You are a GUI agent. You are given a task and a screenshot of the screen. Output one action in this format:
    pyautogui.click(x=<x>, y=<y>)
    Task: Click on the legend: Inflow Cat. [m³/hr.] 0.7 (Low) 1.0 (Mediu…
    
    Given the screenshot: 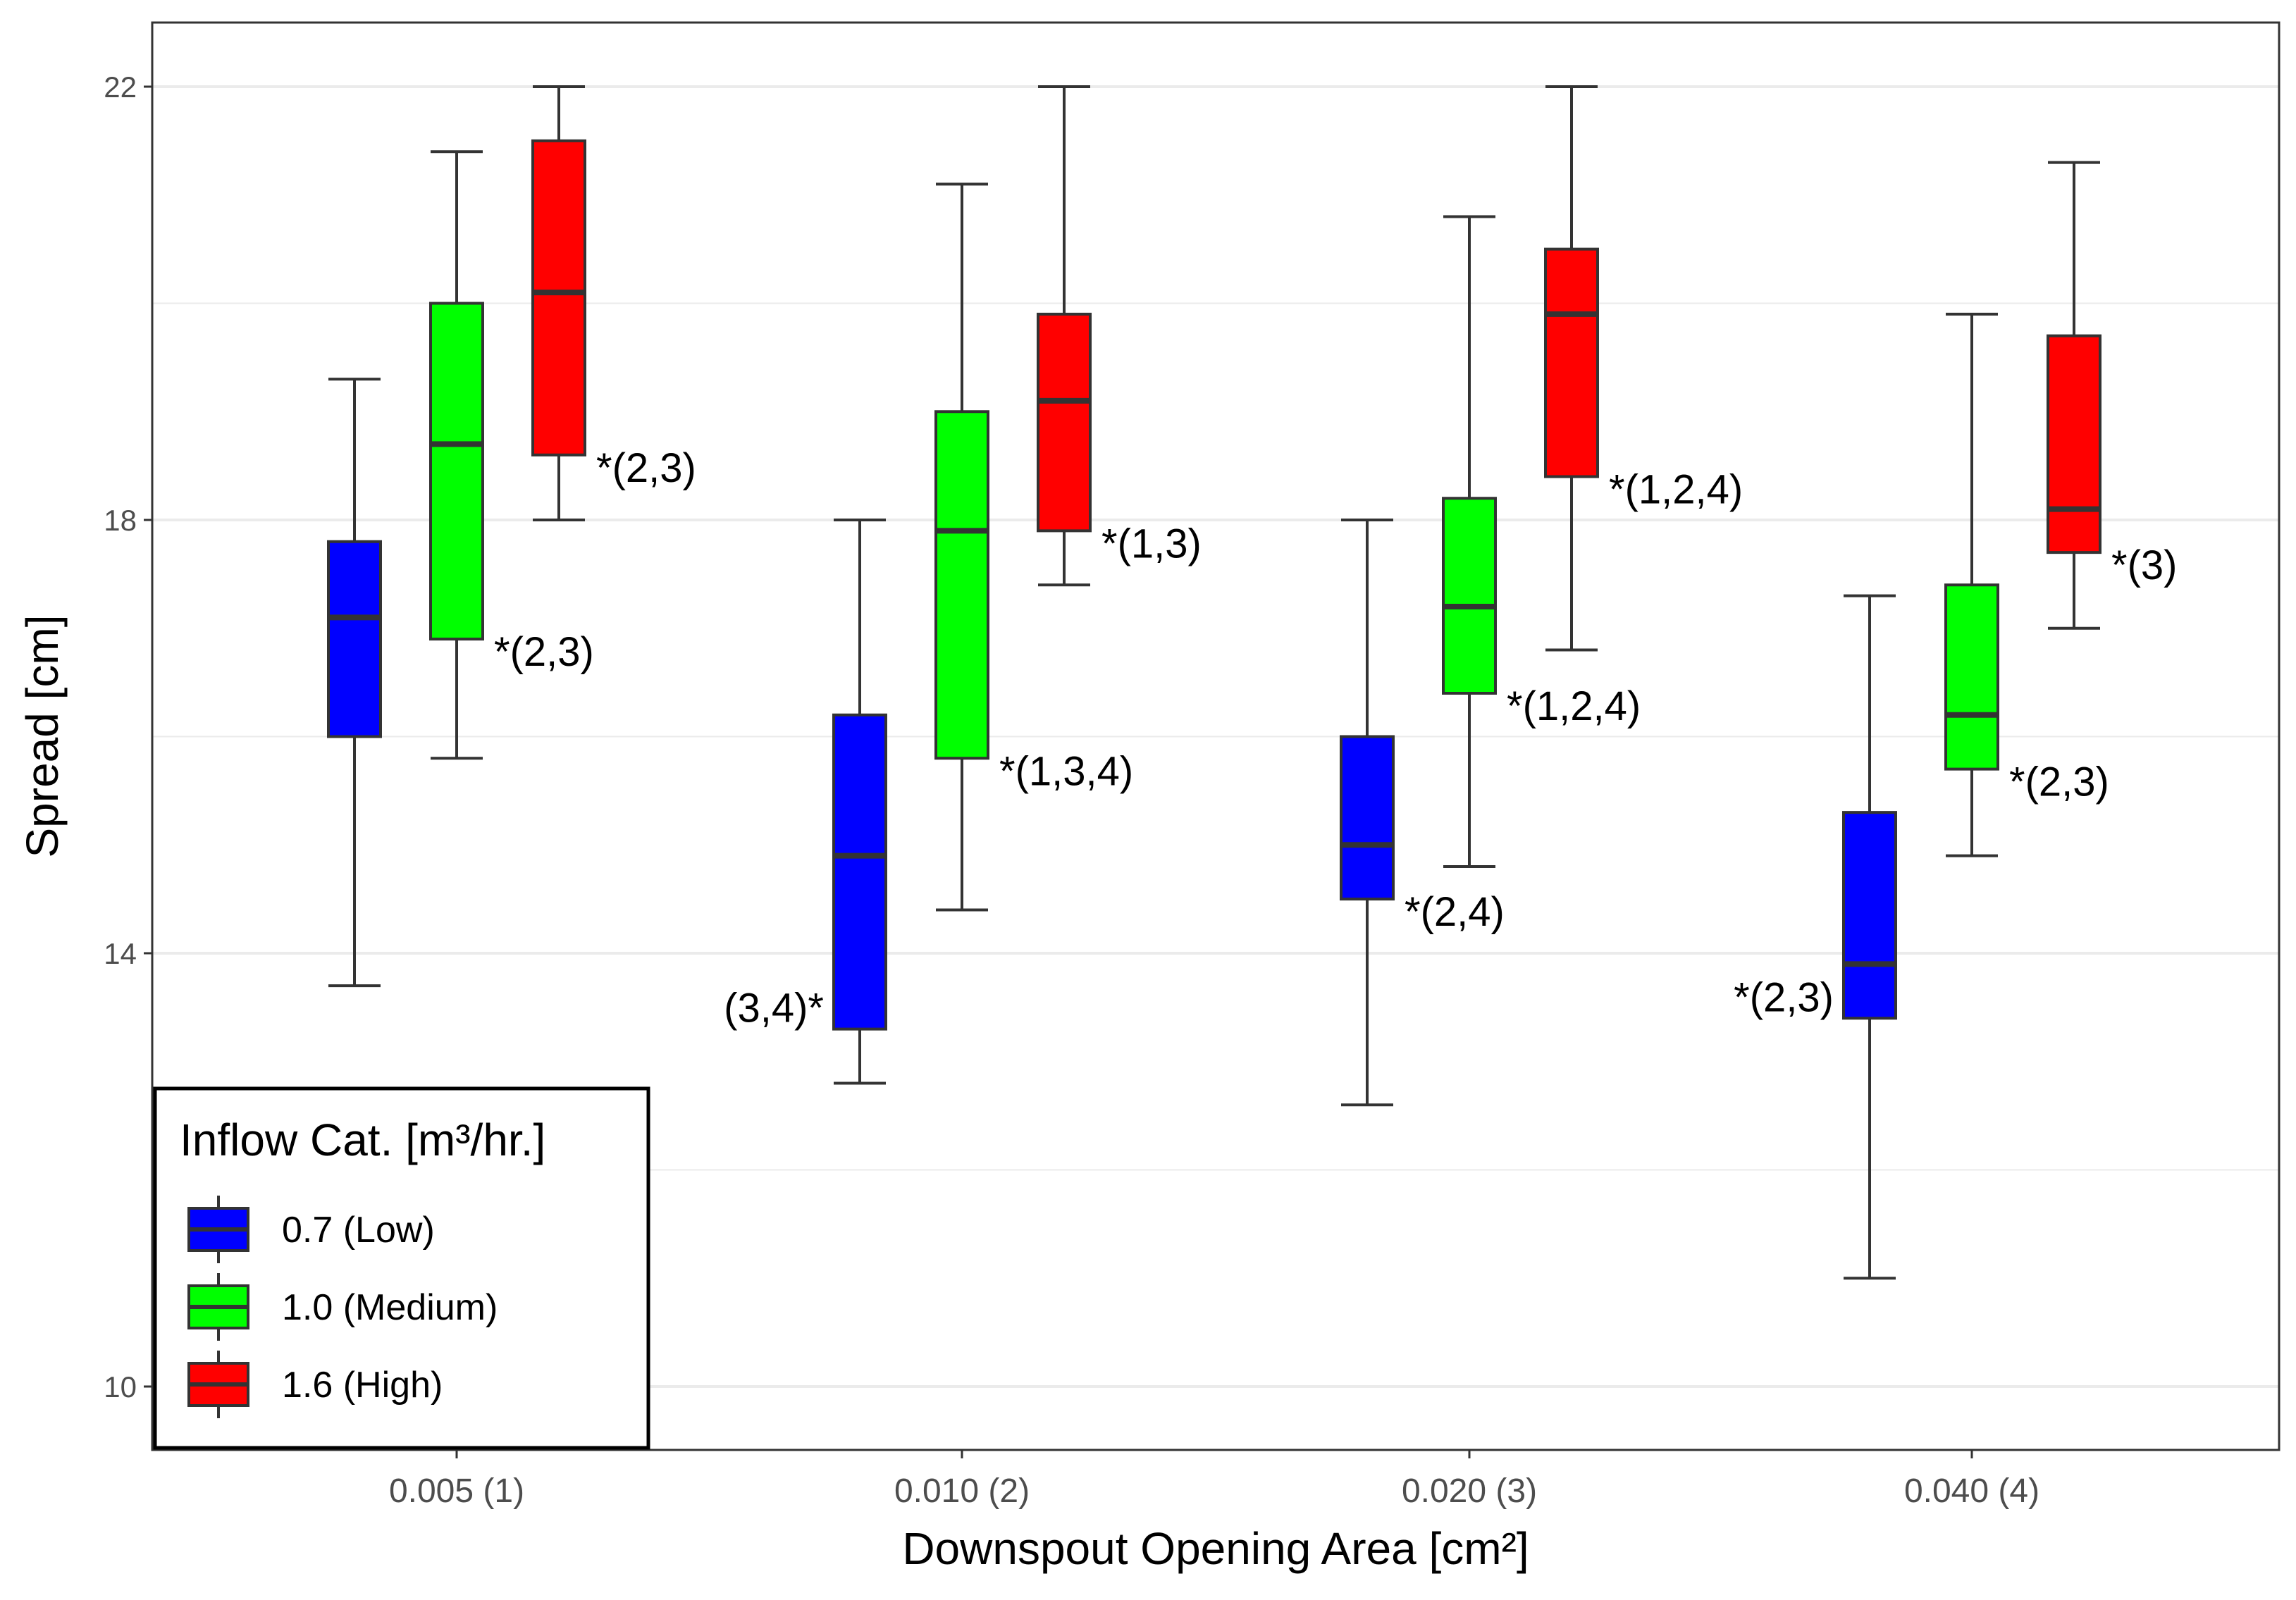 What is the action you would take?
    pyautogui.click(x=401, y=1268)
    